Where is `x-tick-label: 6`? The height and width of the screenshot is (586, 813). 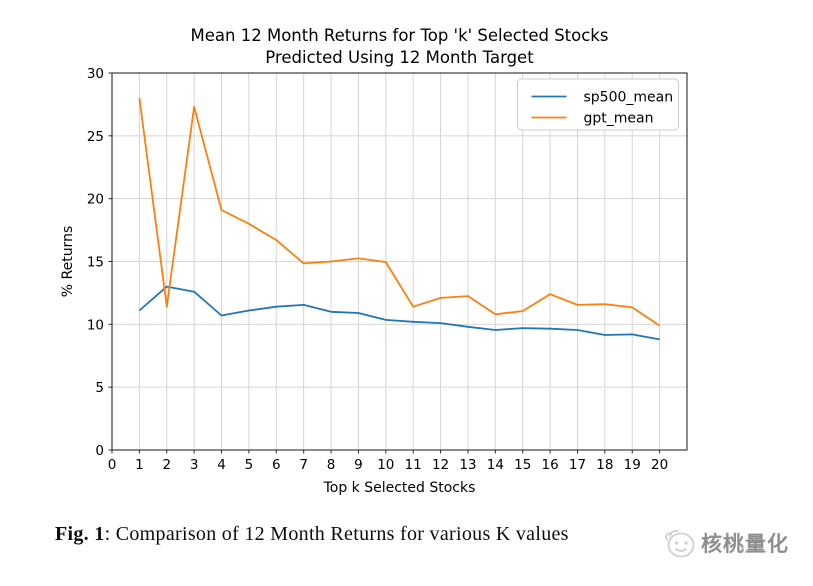
x-tick-label: 6 is located at coordinates (276, 465).